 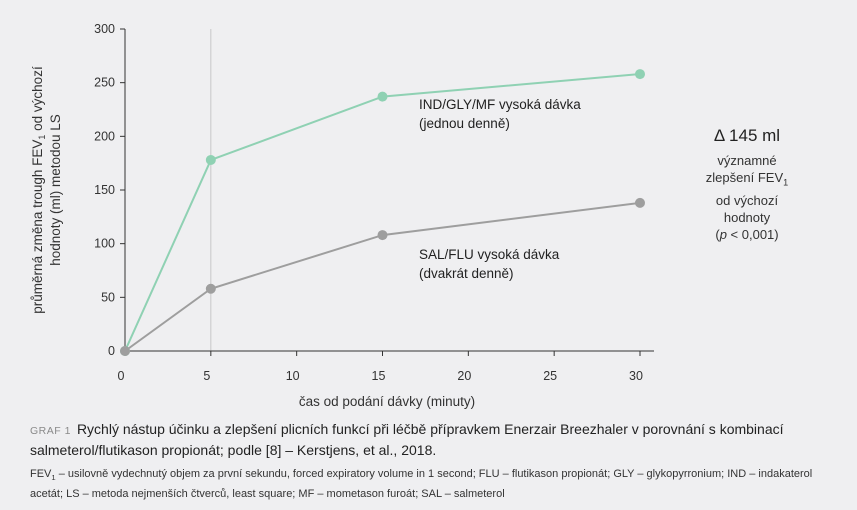 What do you see at coordinates (747, 217) in the screenshot?
I see `annotation-line4: hodnoty` at bounding box center [747, 217].